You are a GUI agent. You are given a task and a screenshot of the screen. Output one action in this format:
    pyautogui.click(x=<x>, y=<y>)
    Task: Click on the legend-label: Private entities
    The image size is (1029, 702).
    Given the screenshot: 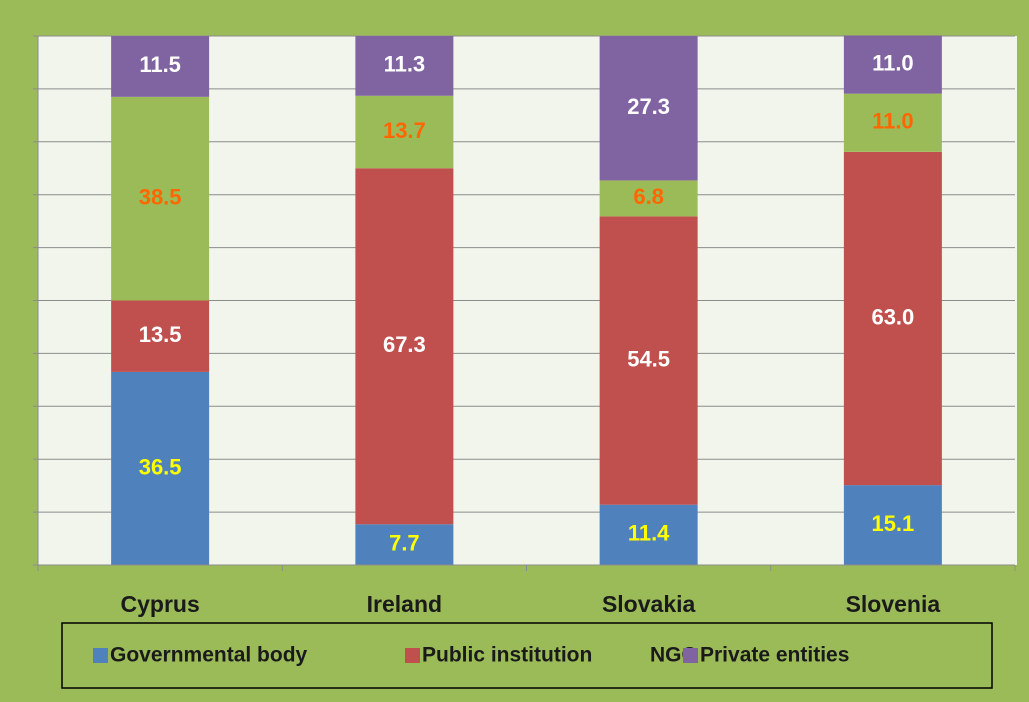 What is the action you would take?
    pyautogui.click(x=774, y=655)
    